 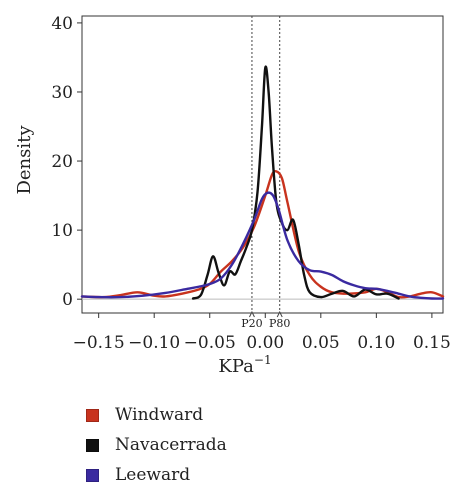 What do you see at coordinates (153, 475) in the screenshot?
I see `legend-label-leeward: Leeward` at bounding box center [153, 475].